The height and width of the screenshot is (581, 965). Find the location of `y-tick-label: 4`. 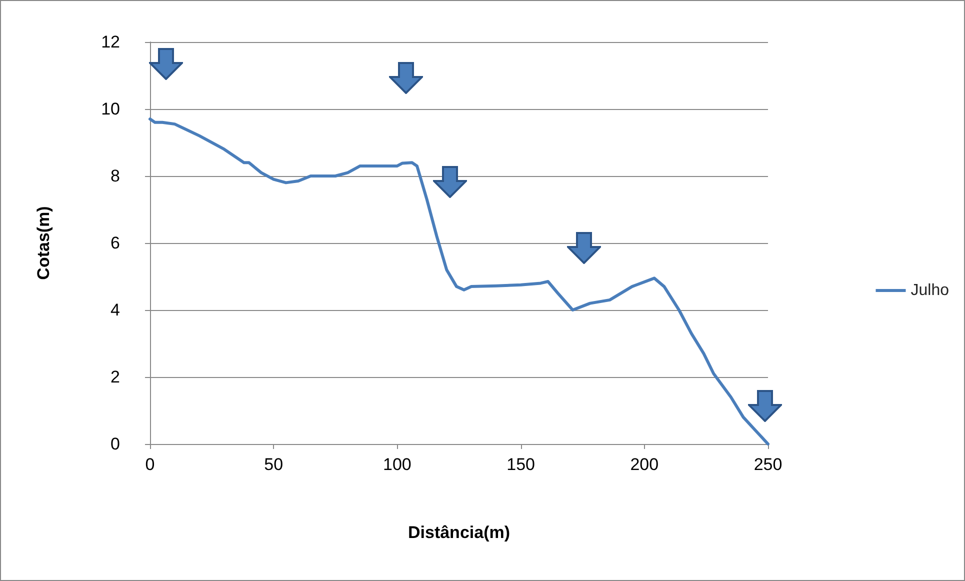

y-tick-label: 4 is located at coordinates (115, 310).